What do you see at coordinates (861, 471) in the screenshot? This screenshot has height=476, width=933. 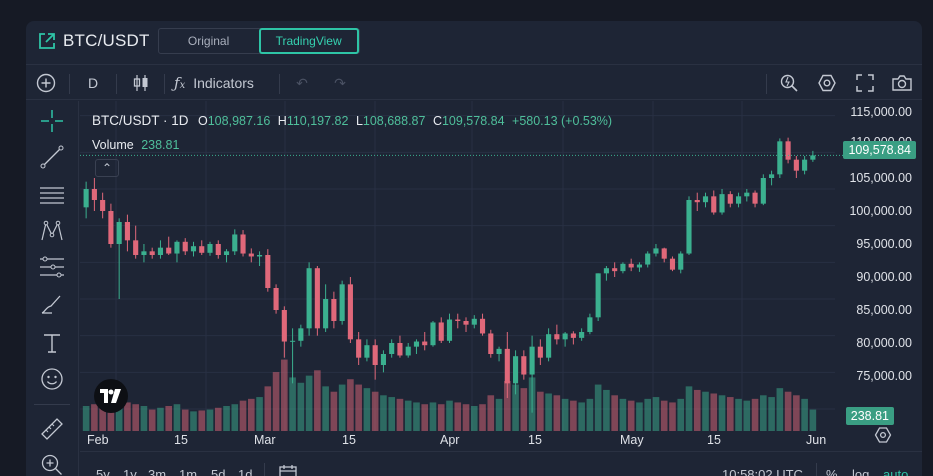 I see `log-toggle: log` at bounding box center [861, 471].